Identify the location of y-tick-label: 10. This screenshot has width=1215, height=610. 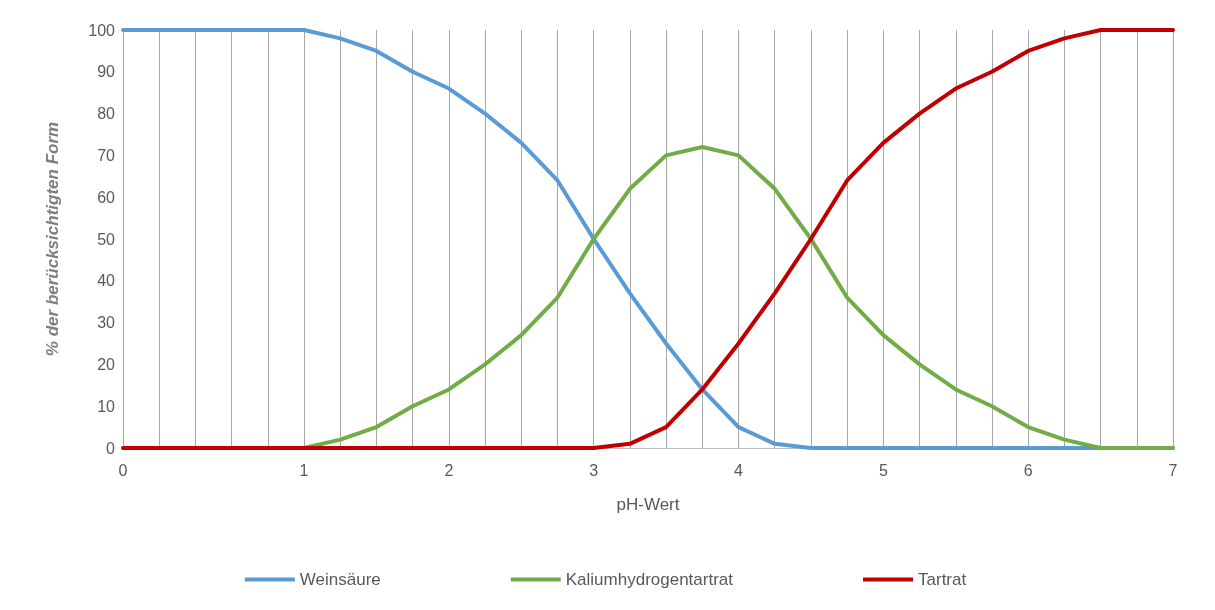
(106, 406).